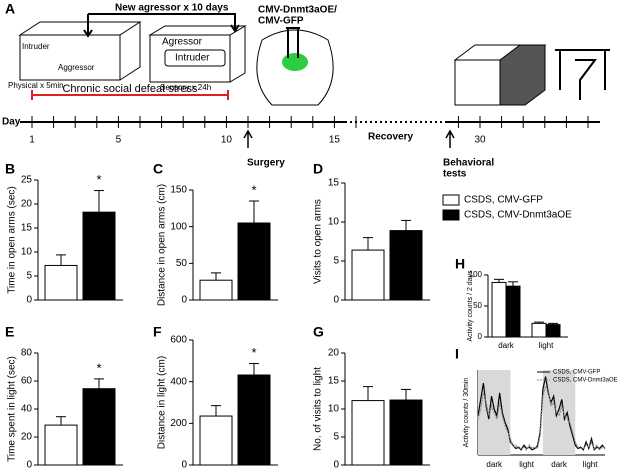  Describe the element at coordinates (178, 381) in the screenshot. I see `y-tick-label: 400` at that location.